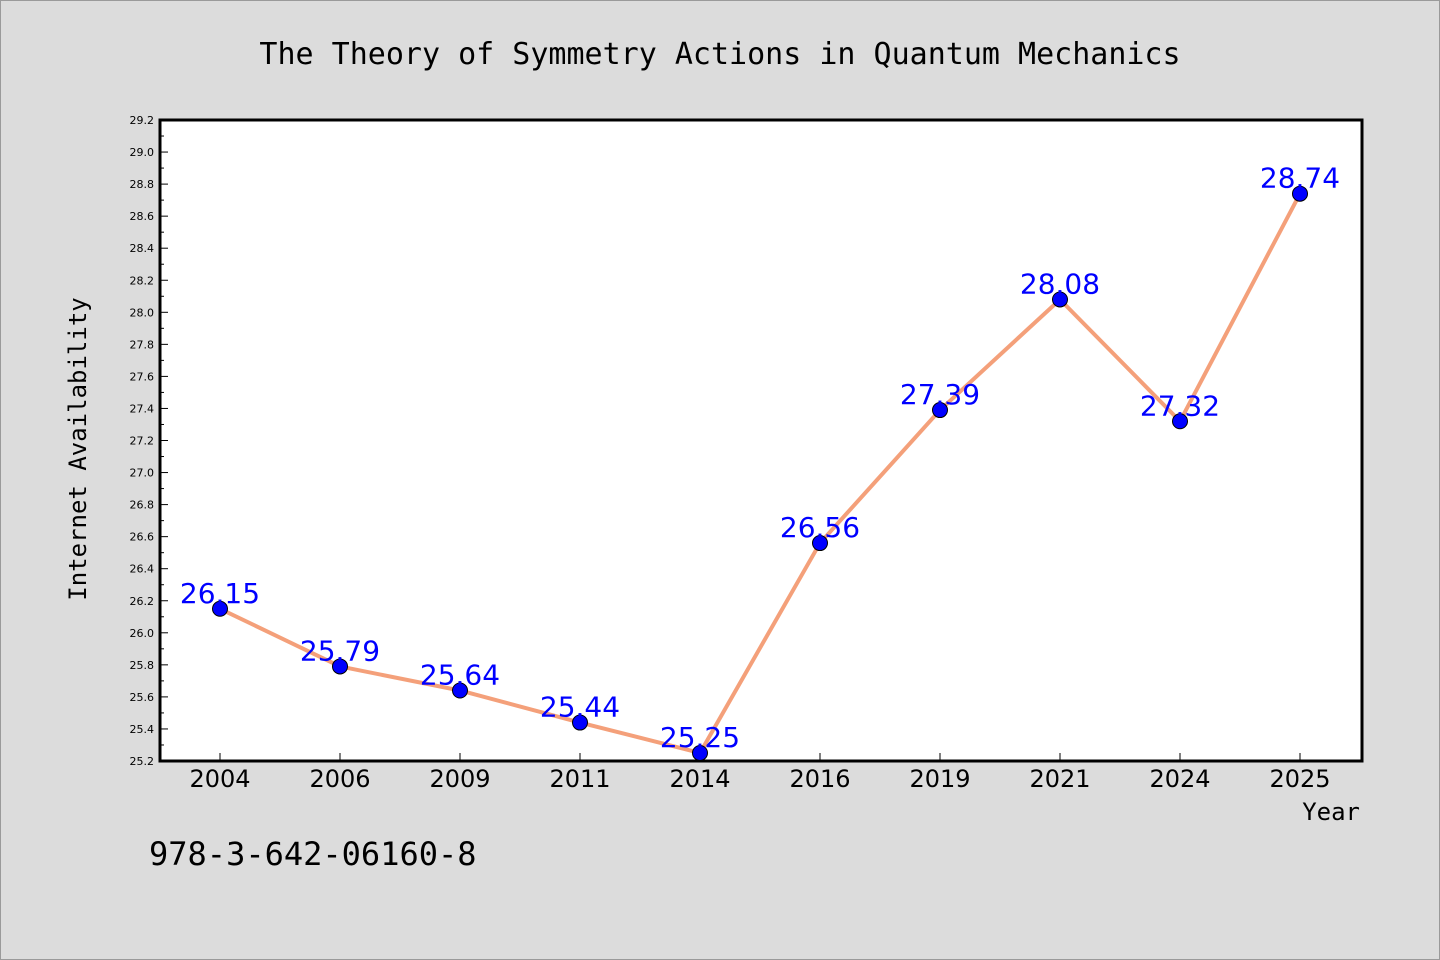  What do you see at coordinates (142, 184) in the screenshot?
I see `y-tick-label: 28.8` at bounding box center [142, 184].